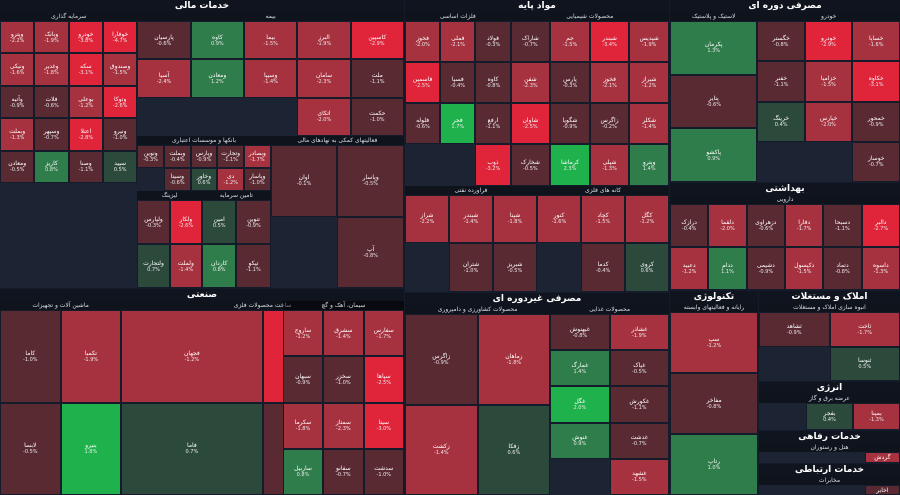 This screenshot has height=495, width=900. Describe the element at coordinates (383, 425) in the screenshot. I see `stock-tile: سیتا -3.0%` at that location.